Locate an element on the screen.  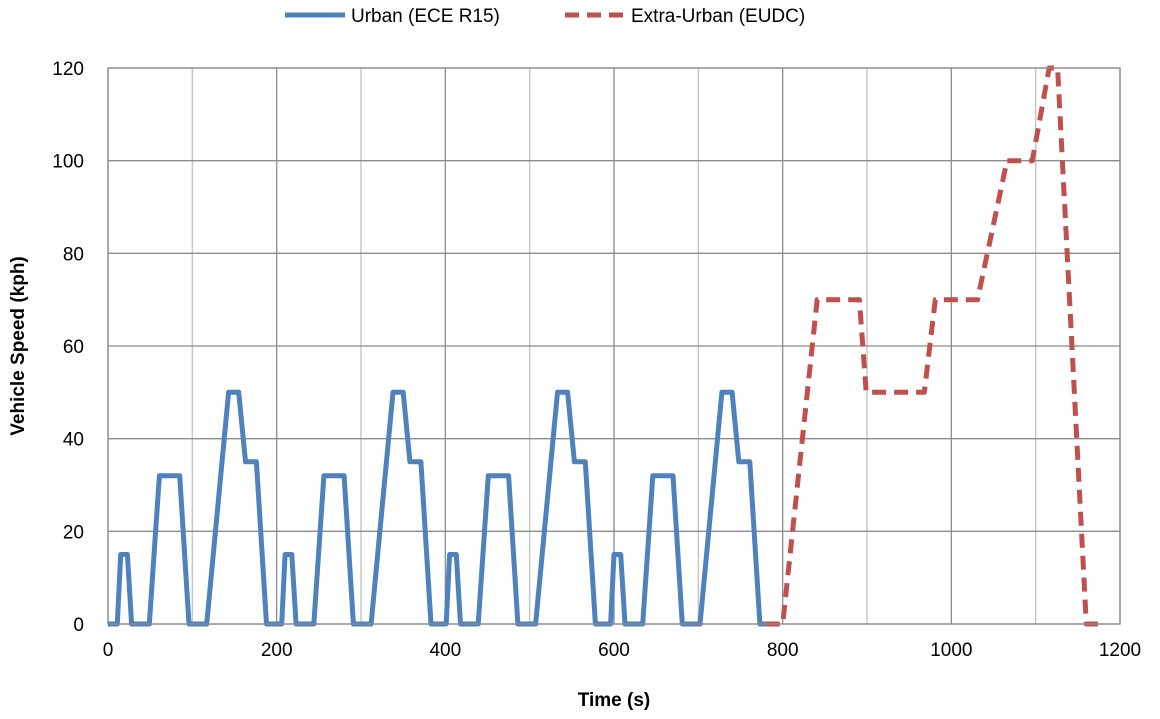
x-tick-label: 600 is located at coordinates (614, 650).